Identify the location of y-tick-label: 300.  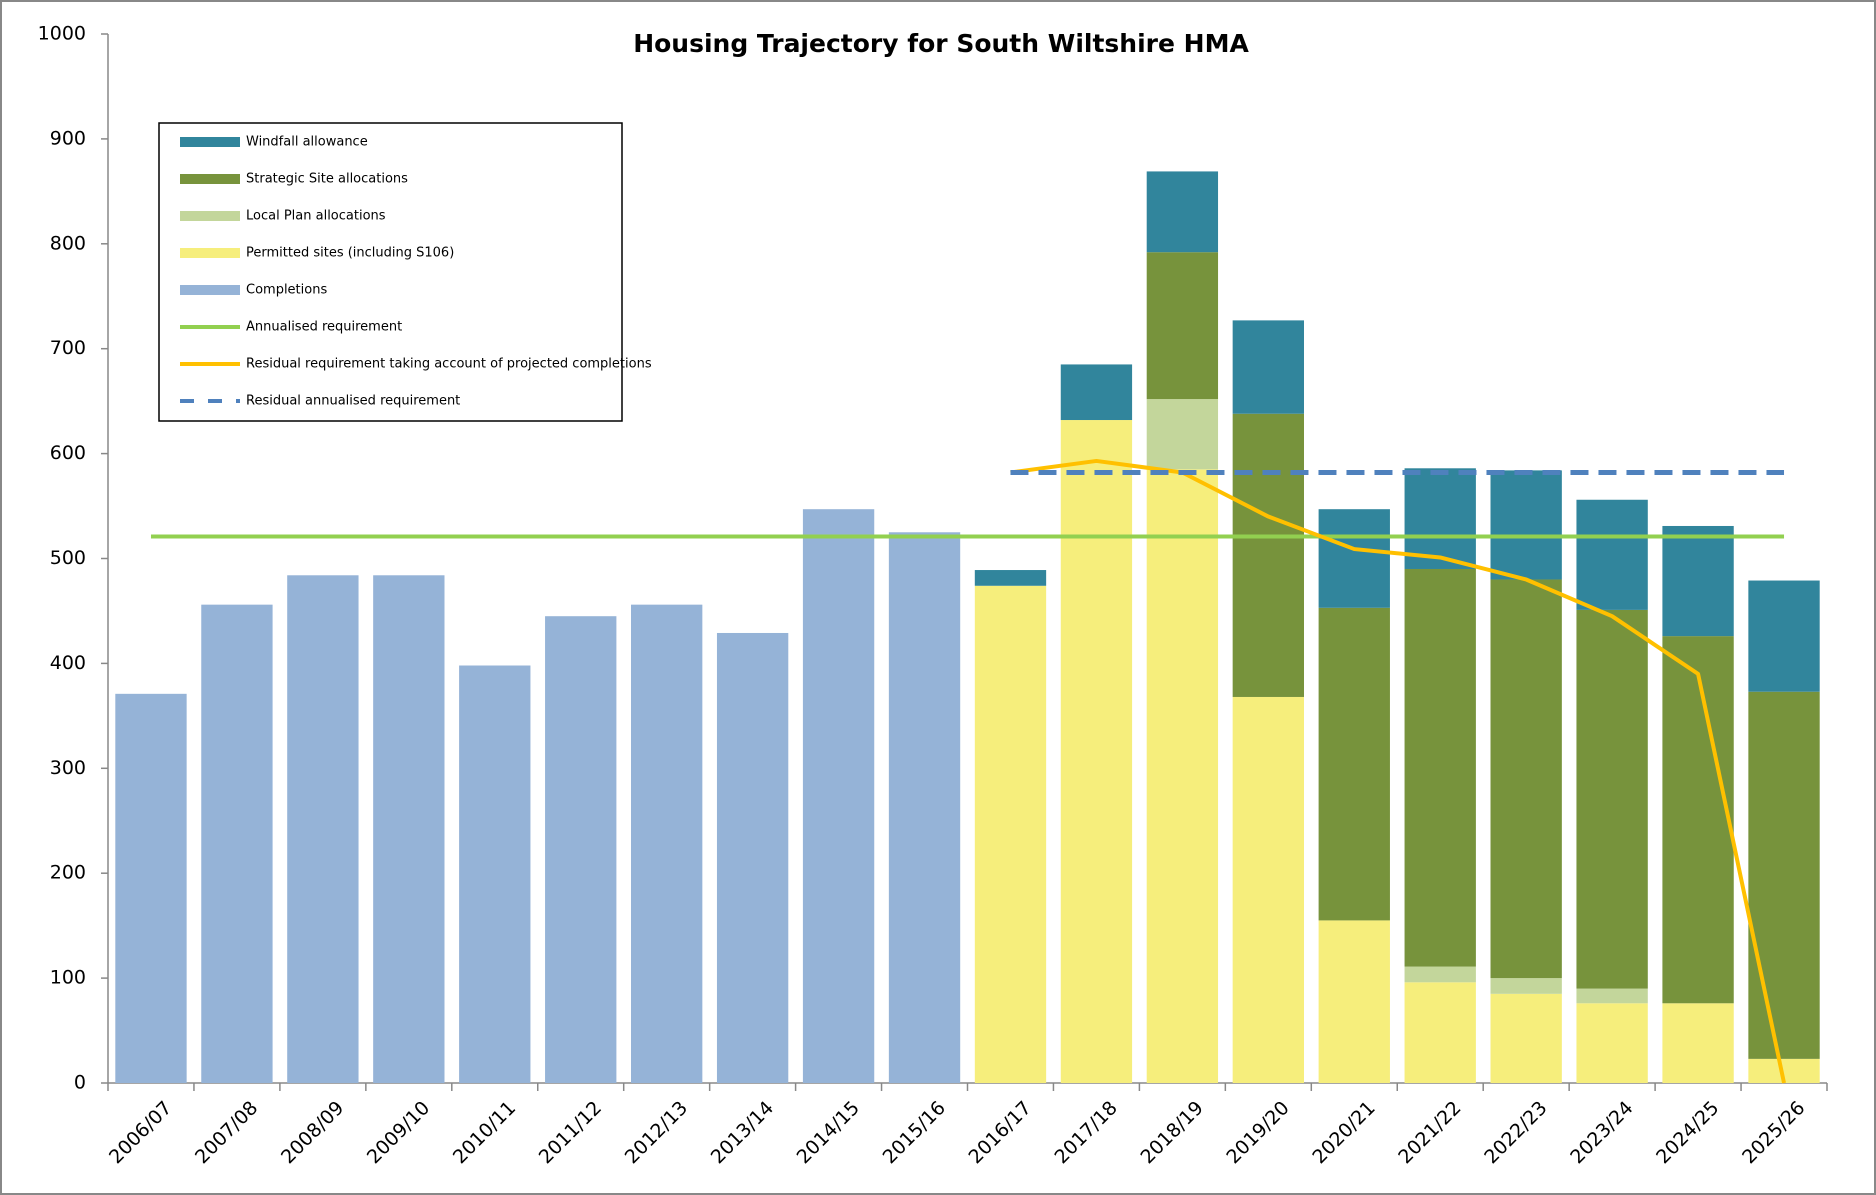
(68, 768).